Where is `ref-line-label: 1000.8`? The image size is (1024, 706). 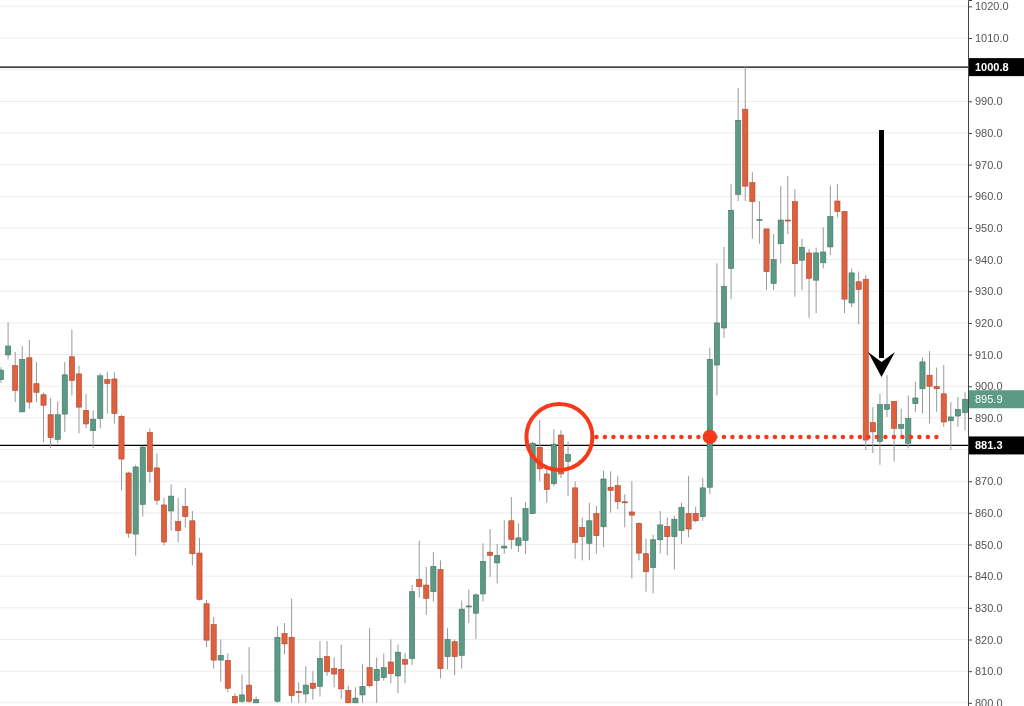
ref-line-label: 1000.8 is located at coordinates (992, 67).